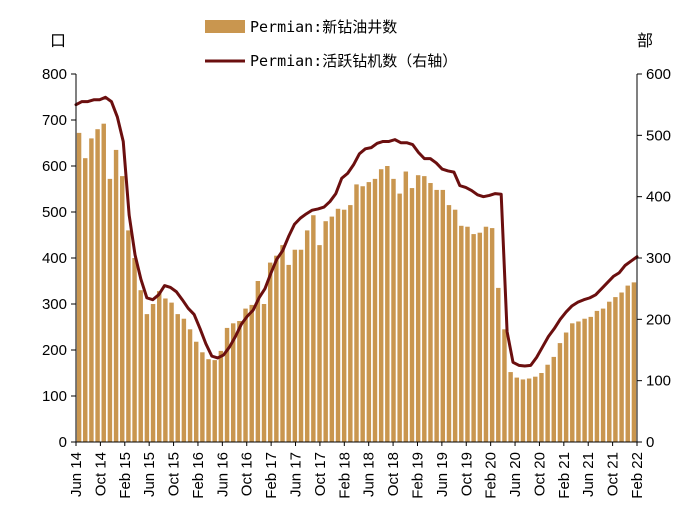 The height and width of the screenshot is (523, 700). I want to click on x-tick-label: Jun 21, so click(588, 474).